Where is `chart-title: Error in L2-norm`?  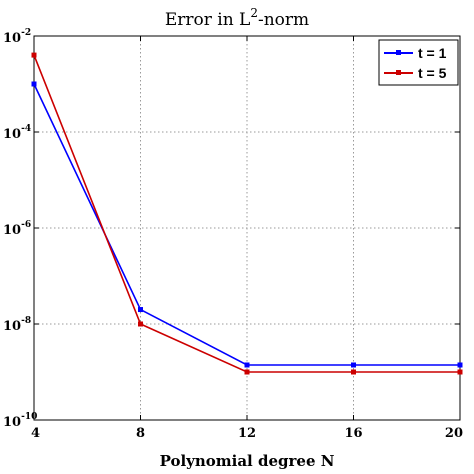 chart-title: Error in L2-norm is located at coordinates (237, 18).